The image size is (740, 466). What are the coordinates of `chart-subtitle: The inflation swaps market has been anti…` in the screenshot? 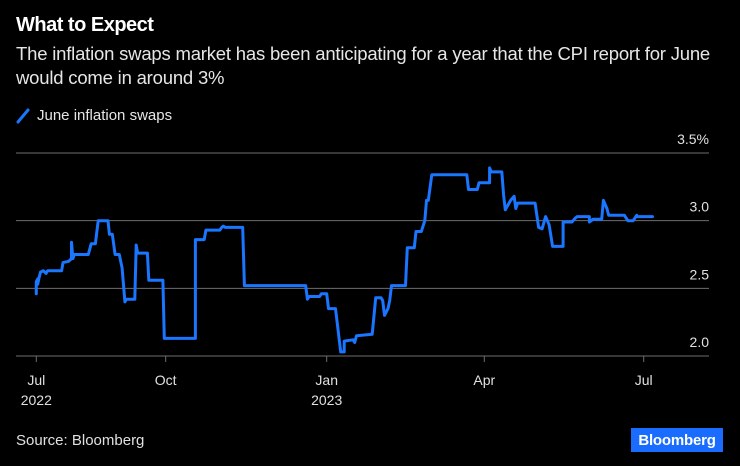 It's located at (363, 65).